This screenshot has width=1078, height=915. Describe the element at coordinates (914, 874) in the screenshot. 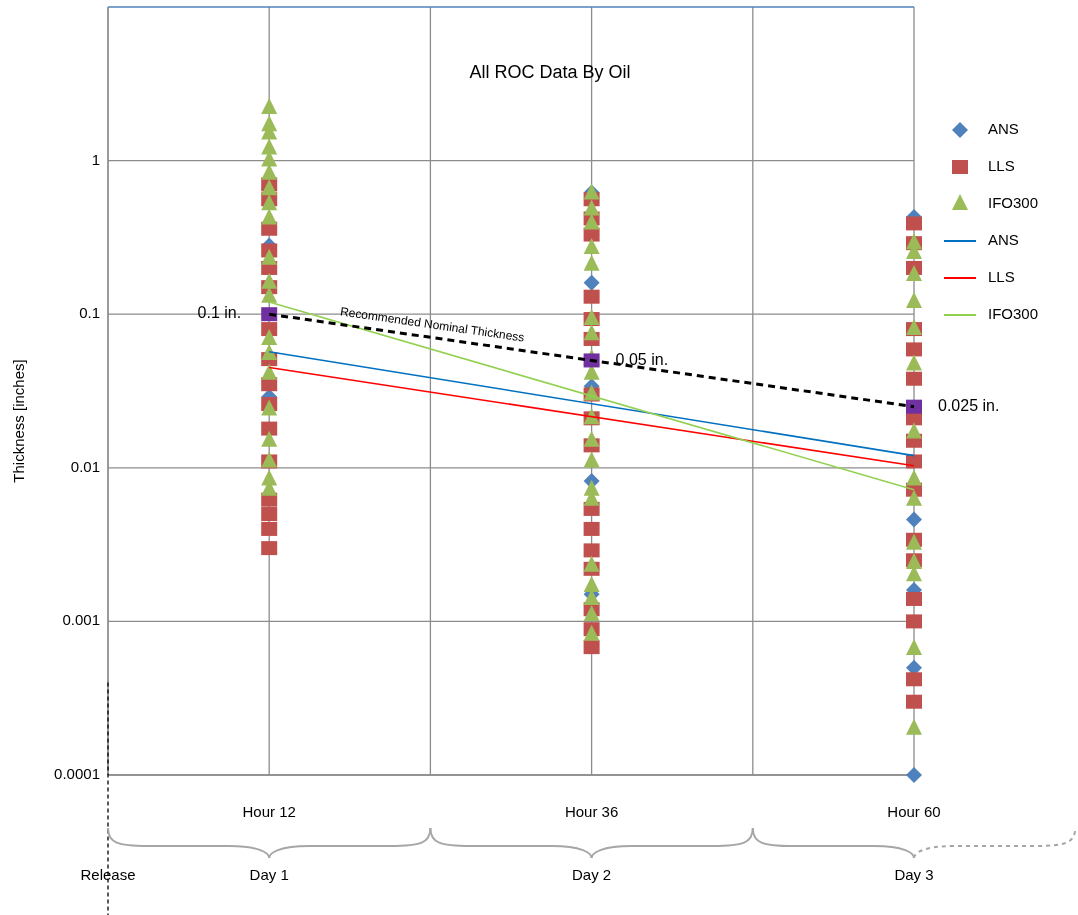

I see `text: Day 3` at that location.